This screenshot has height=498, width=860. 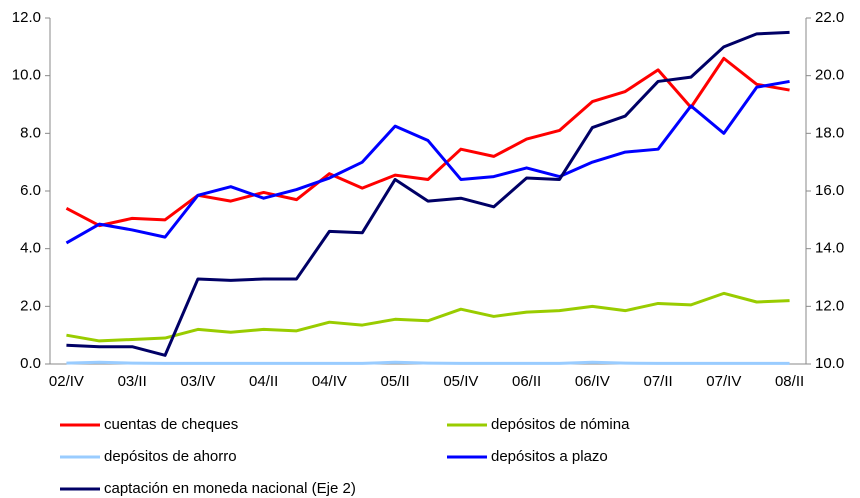 What do you see at coordinates (395, 381) in the screenshot?
I see `x-tick-label: 05/II` at bounding box center [395, 381].